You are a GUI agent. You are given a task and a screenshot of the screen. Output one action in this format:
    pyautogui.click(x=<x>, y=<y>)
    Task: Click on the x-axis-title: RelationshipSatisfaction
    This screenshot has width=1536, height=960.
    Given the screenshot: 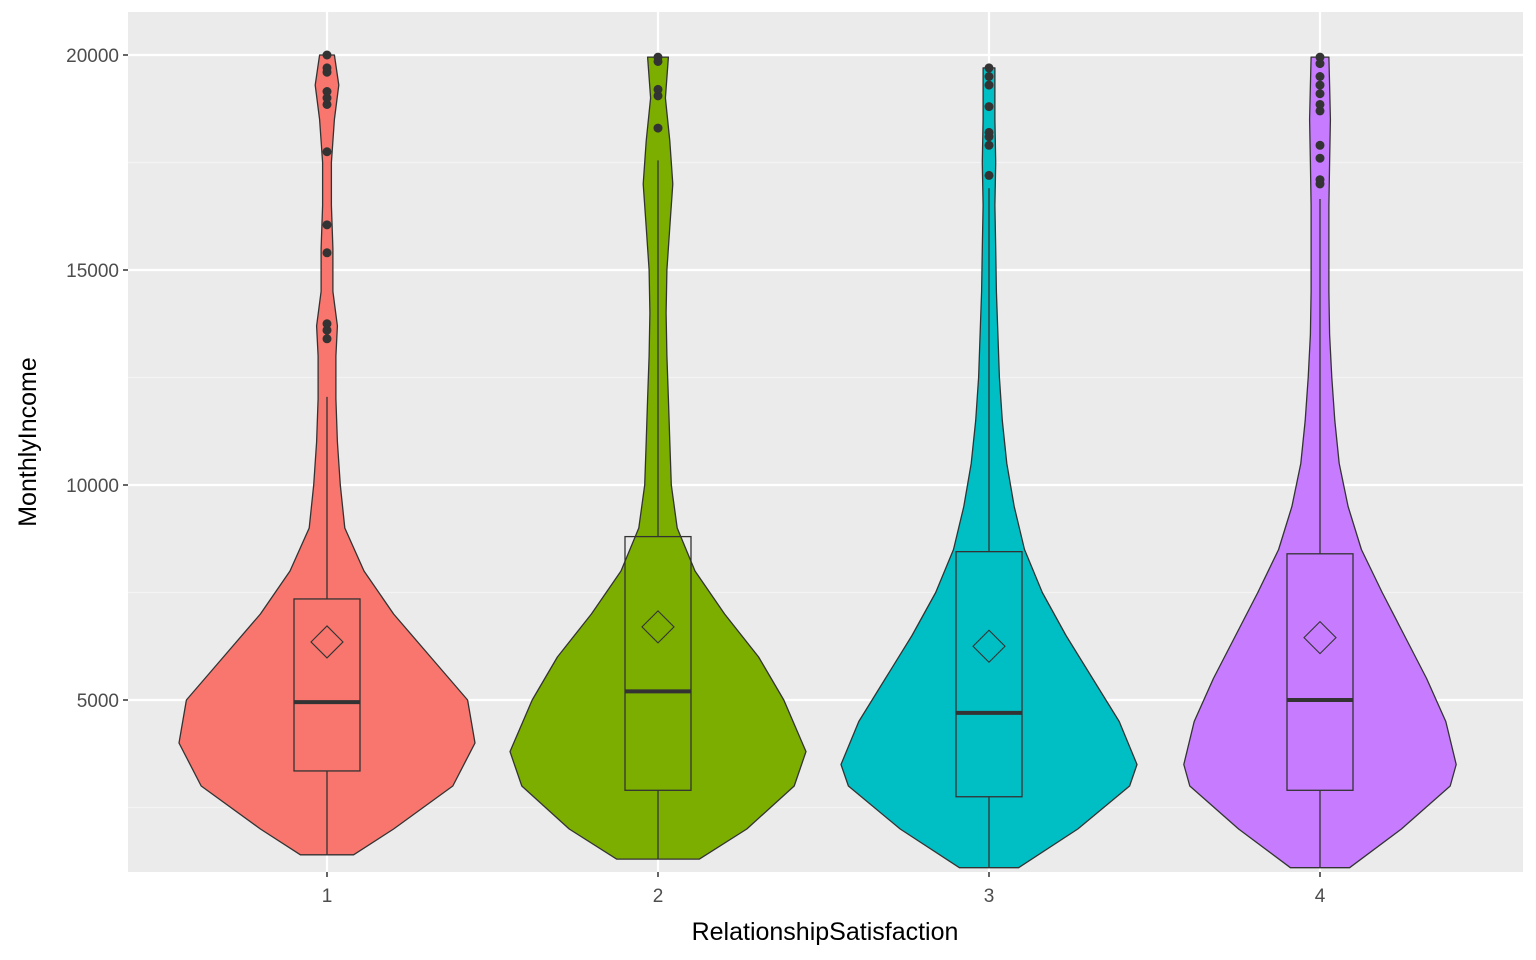 What is the action you would take?
    pyautogui.click(x=825, y=932)
    